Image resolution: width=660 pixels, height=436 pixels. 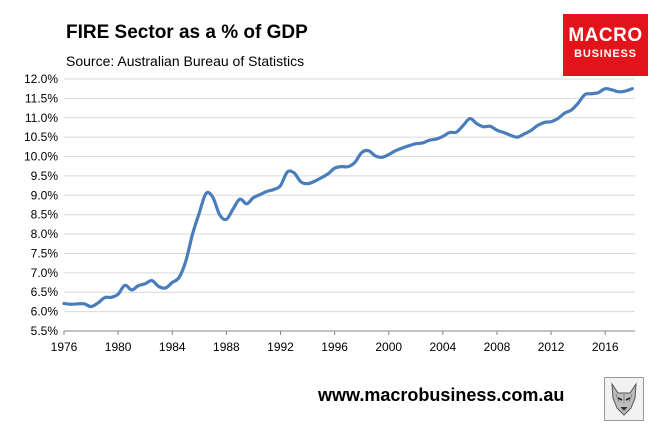 I want to click on x-tick-label: 1980, so click(x=118, y=347).